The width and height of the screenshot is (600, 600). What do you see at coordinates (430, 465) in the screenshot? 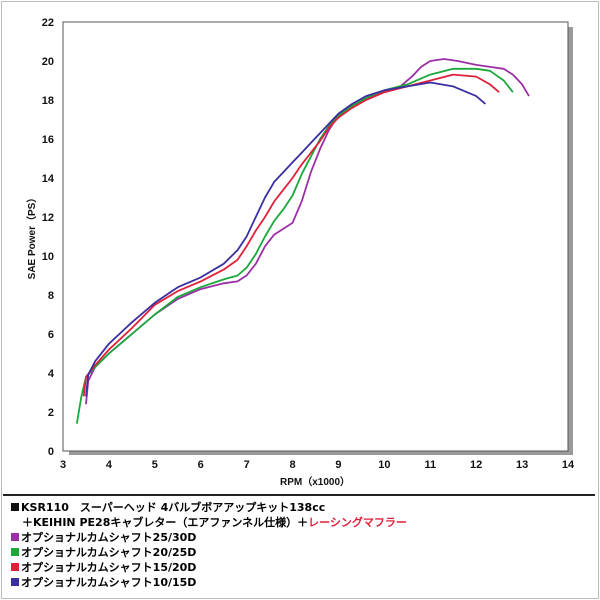
I see `x-tick-label: 11` at bounding box center [430, 465].